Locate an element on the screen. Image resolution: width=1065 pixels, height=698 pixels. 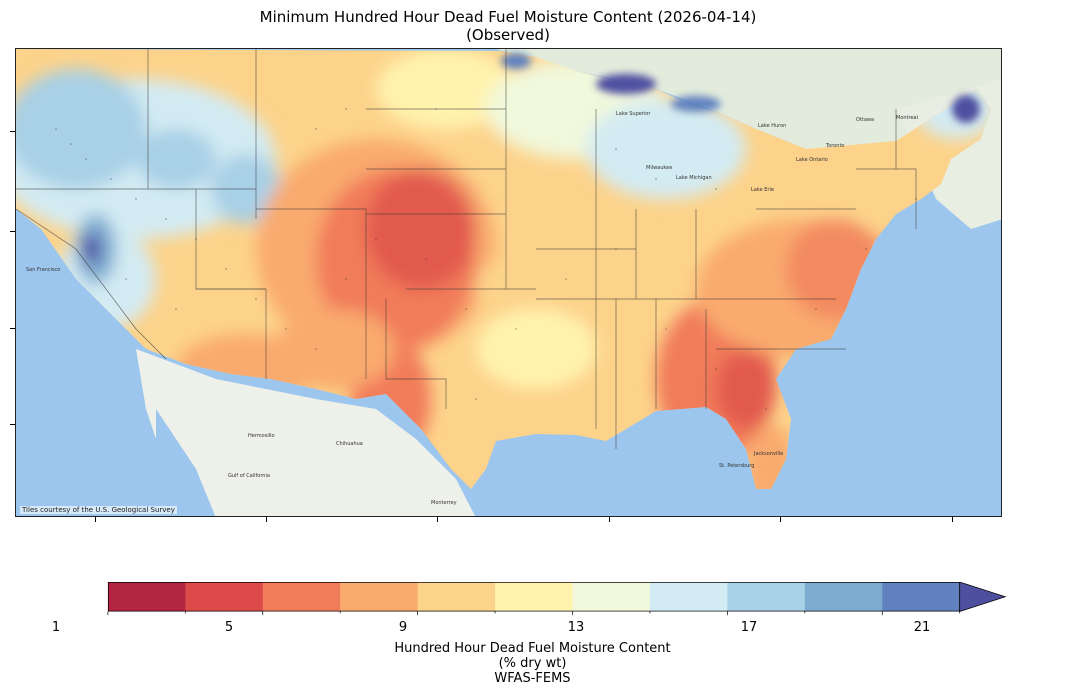
label-lake-michigan: Lake Michigan is located at coordinates (694, 178).